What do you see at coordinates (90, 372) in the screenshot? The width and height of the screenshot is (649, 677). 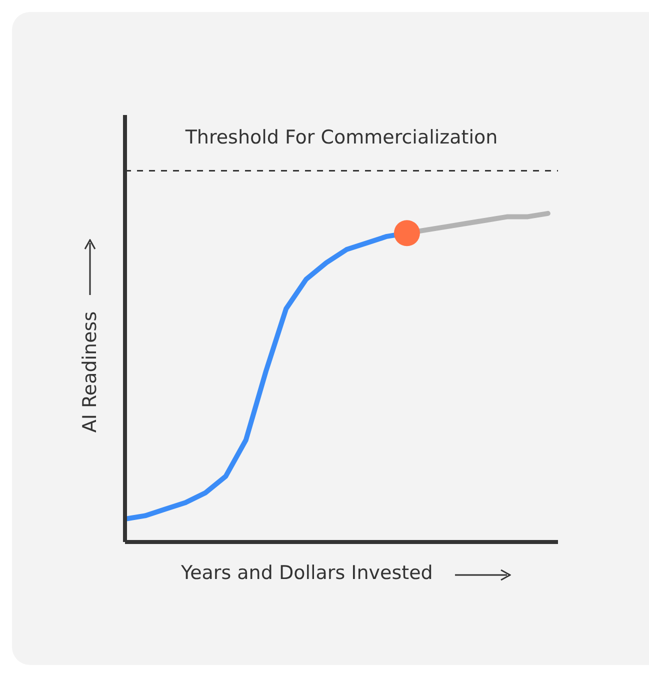 I see `y-axis-title: AI Readiness` at bounding box center [90, 372].